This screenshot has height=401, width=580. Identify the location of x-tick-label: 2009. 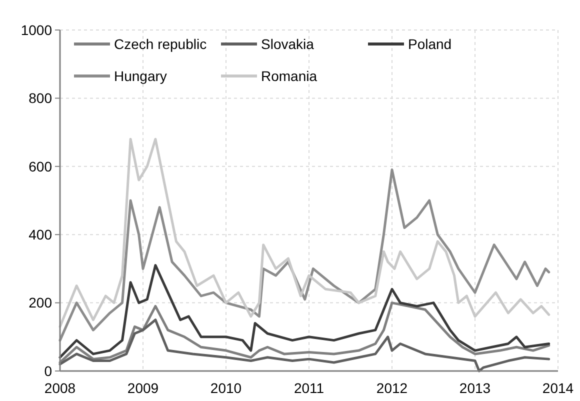
(143, 388).